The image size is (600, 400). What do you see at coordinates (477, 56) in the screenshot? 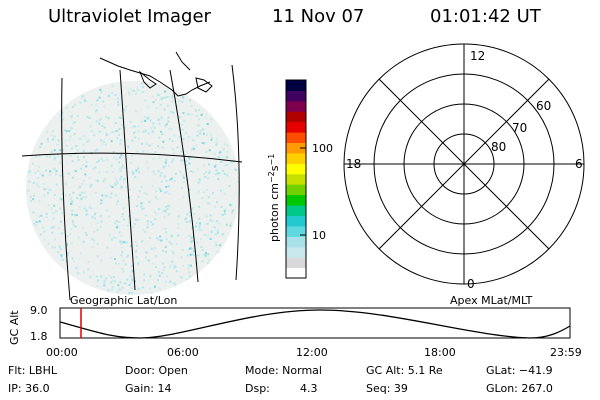
I see `mlt-label-12: 12` at bounding box center [477, 56].